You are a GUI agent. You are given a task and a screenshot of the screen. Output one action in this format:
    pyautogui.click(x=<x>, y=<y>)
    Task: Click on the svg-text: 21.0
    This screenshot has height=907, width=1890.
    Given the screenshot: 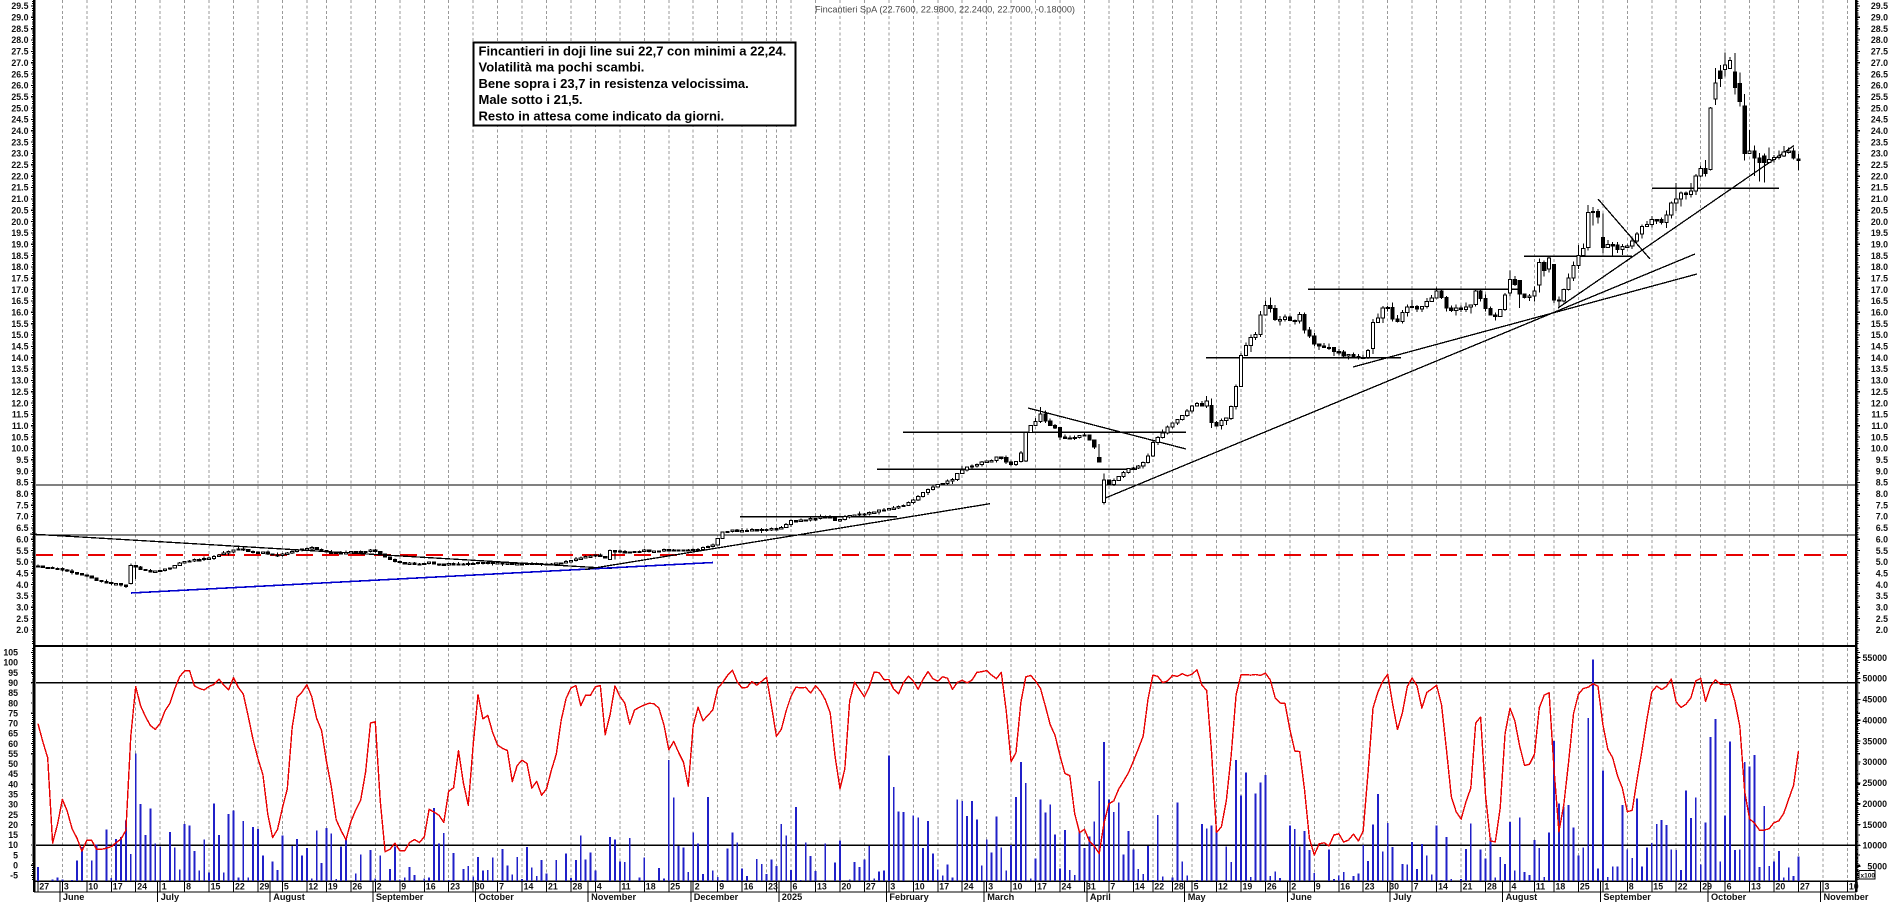 What is the action you would take?
    pyautogui.click(x=1879, y=199)
    